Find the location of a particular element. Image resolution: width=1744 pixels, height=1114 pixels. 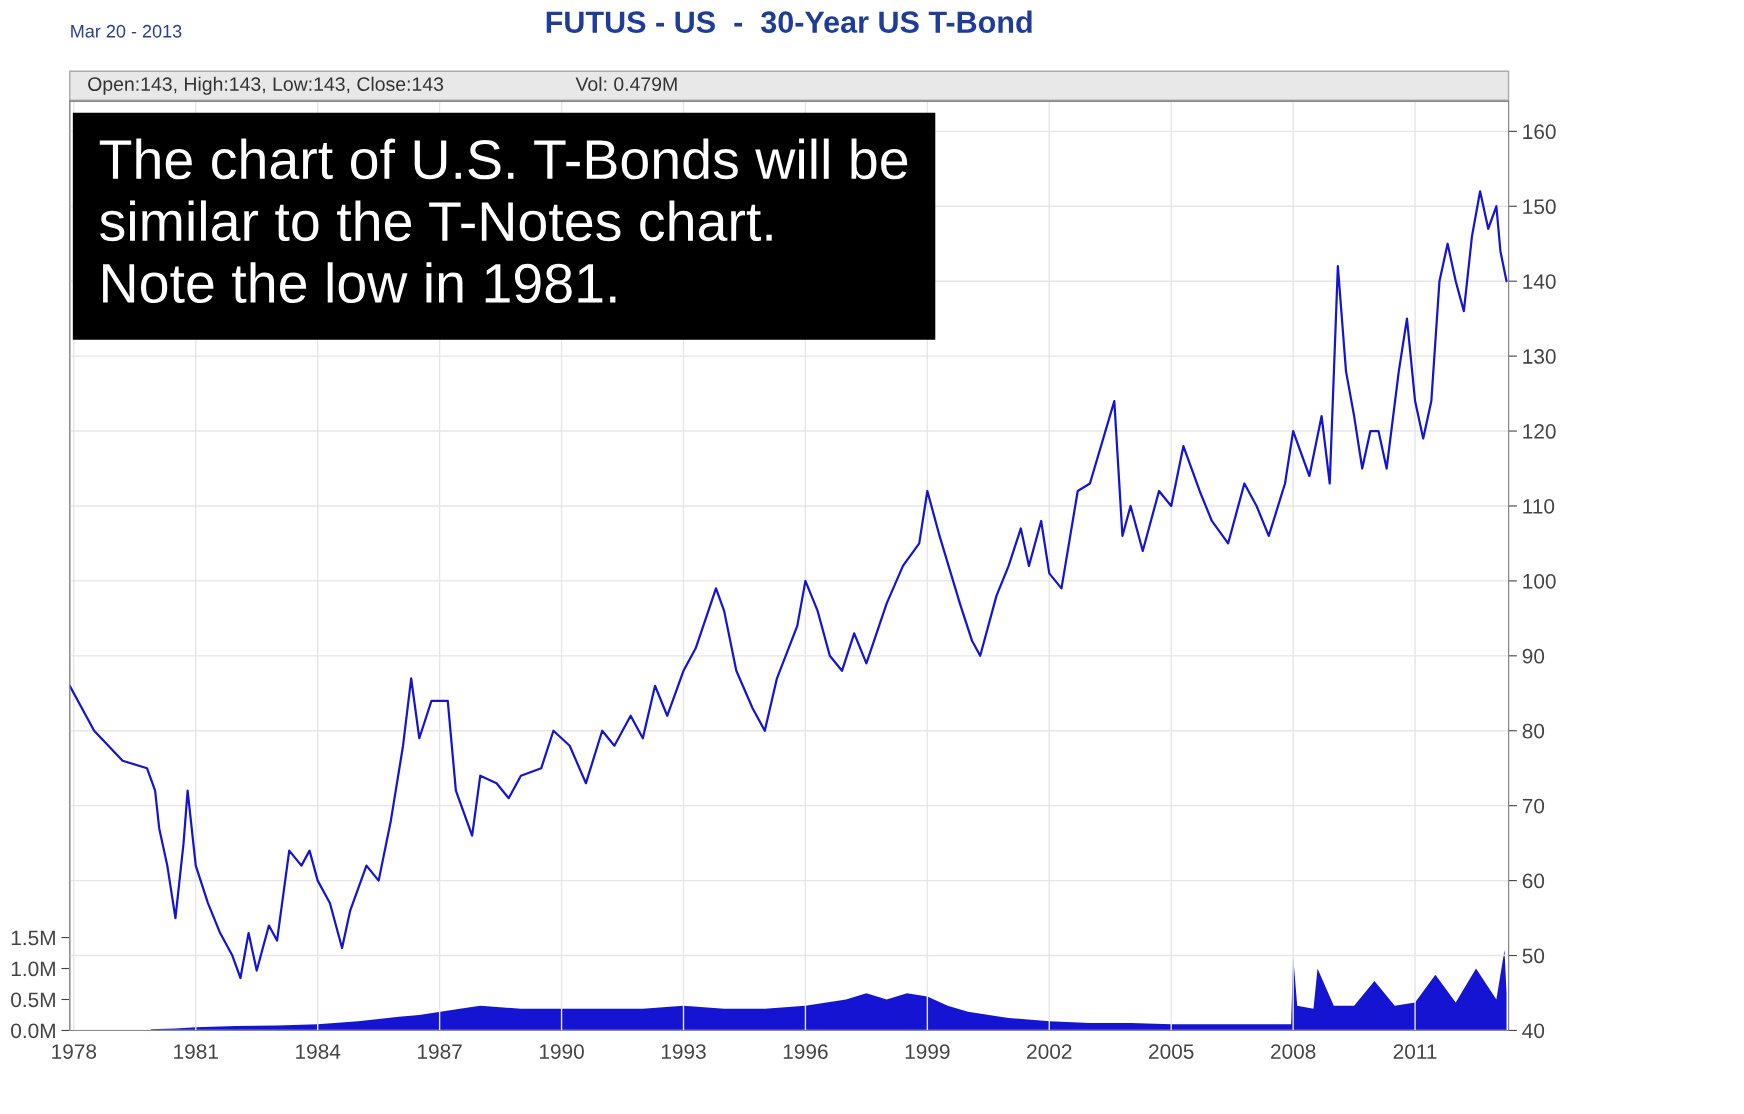

text: Open:143, High:143, Low:143, Close:143 is located at coordinates (266, 85).